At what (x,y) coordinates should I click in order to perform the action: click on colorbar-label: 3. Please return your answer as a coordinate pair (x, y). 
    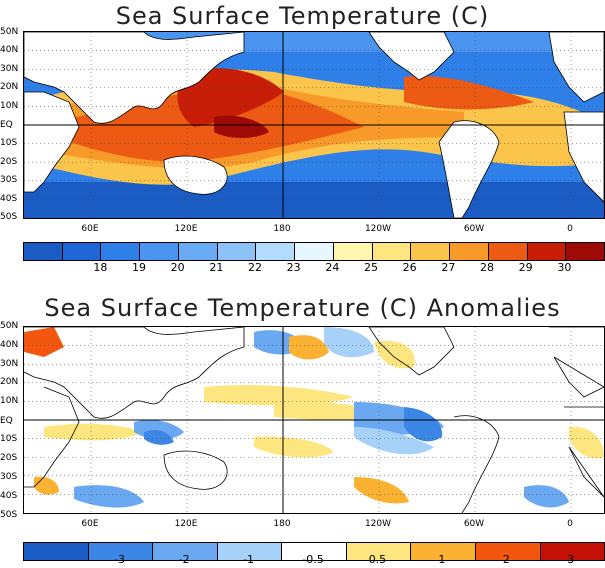
    Looking at the image, I should click on (571, 559).